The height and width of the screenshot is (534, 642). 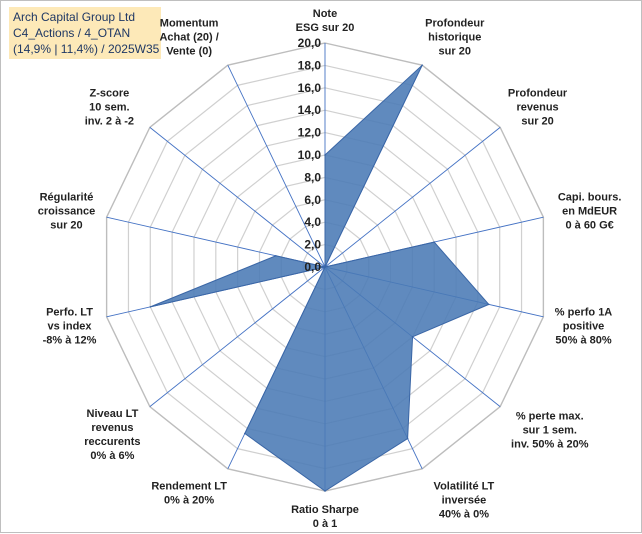 What do you see at coordinates (310, 110) in the screenshot?
I see `tick-label: 14,0` at bounding box center [310, 110].